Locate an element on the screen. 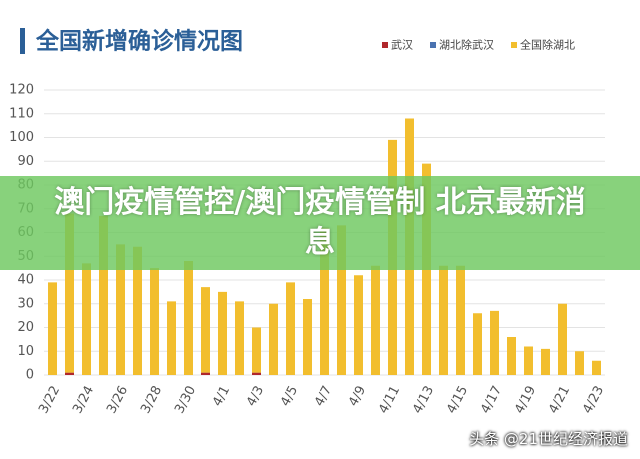  x-tick-label: 4/23 is located at coordinates (593, 399).